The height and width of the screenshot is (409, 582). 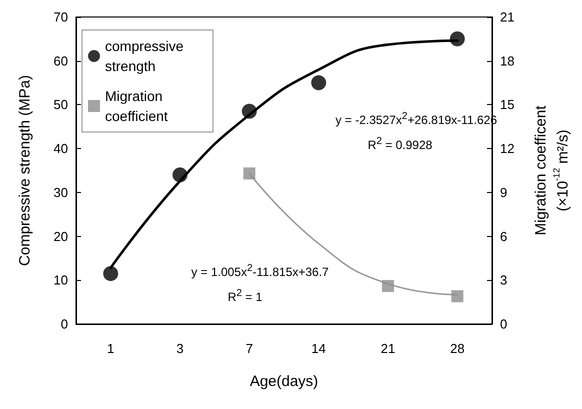 What do you see at coordinates (180, 348) in the screenshot?
I see `x-tick-label: 3` at bounding box center [180, 348].